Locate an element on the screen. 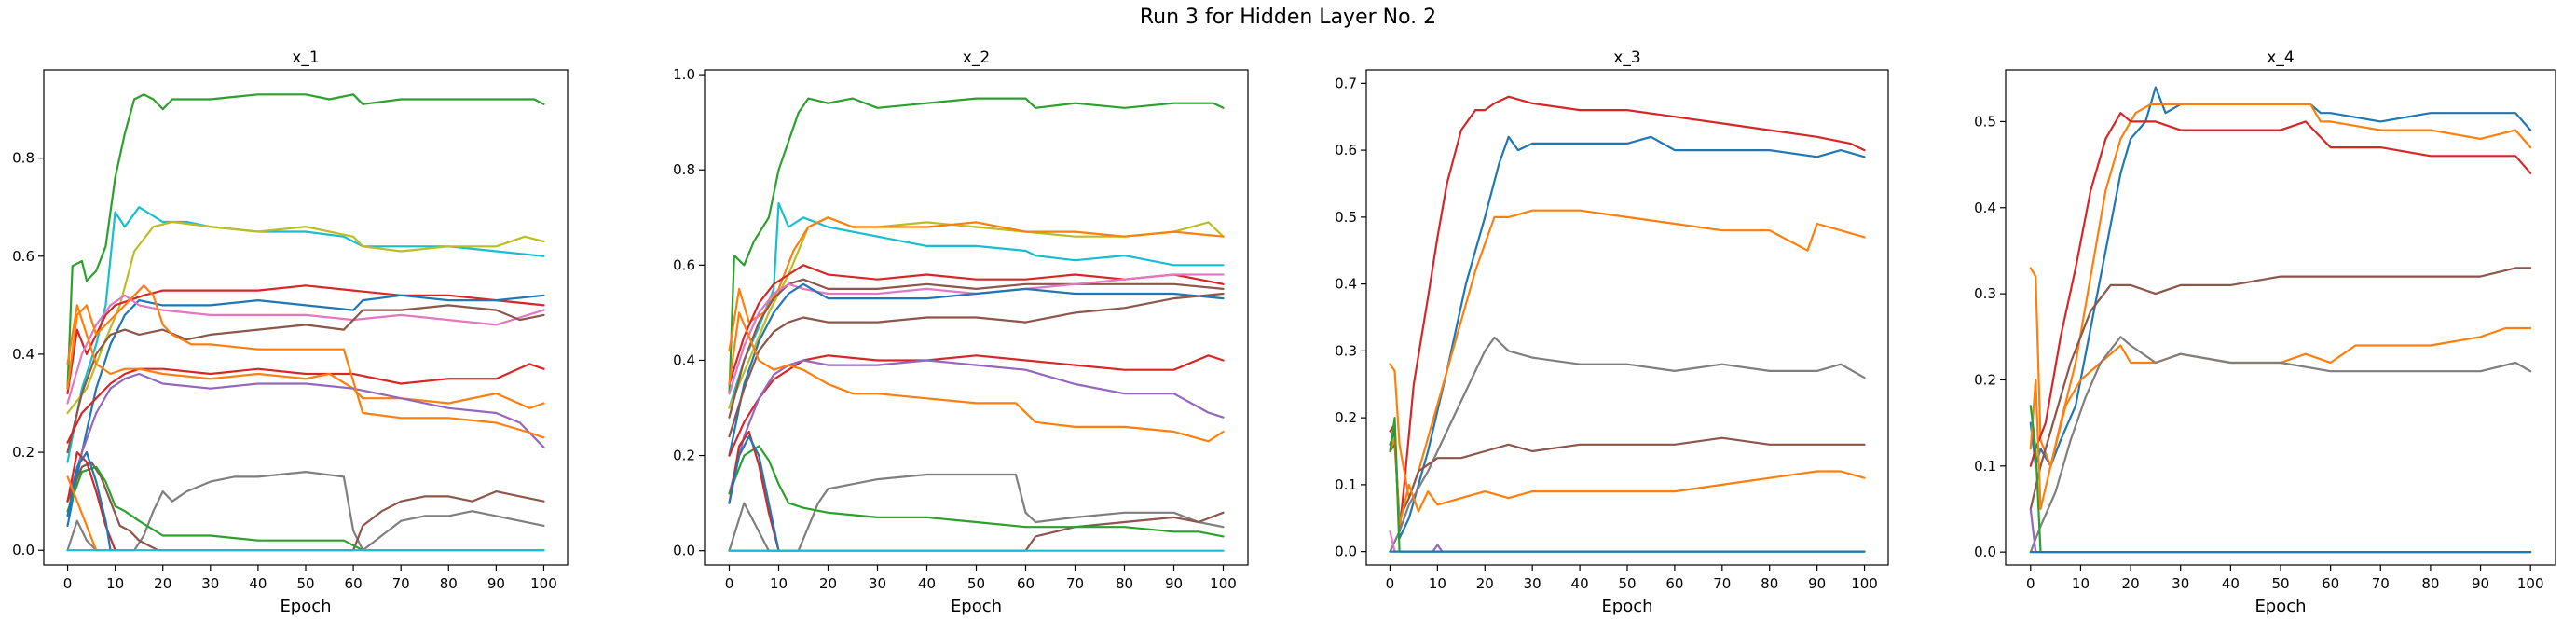 The width and height of the screenshot is (2576, 620). y-tick-label: 0.3 is located at coordinates (1985, 293).